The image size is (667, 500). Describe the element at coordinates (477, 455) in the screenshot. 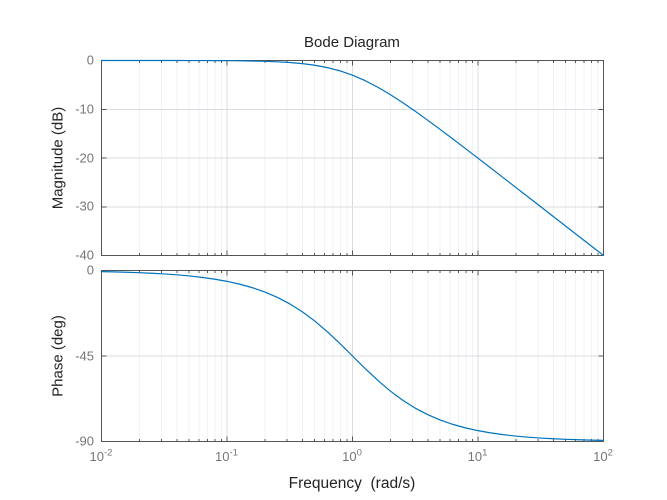

I see `frequency-tick-label: 10¹` at that location.